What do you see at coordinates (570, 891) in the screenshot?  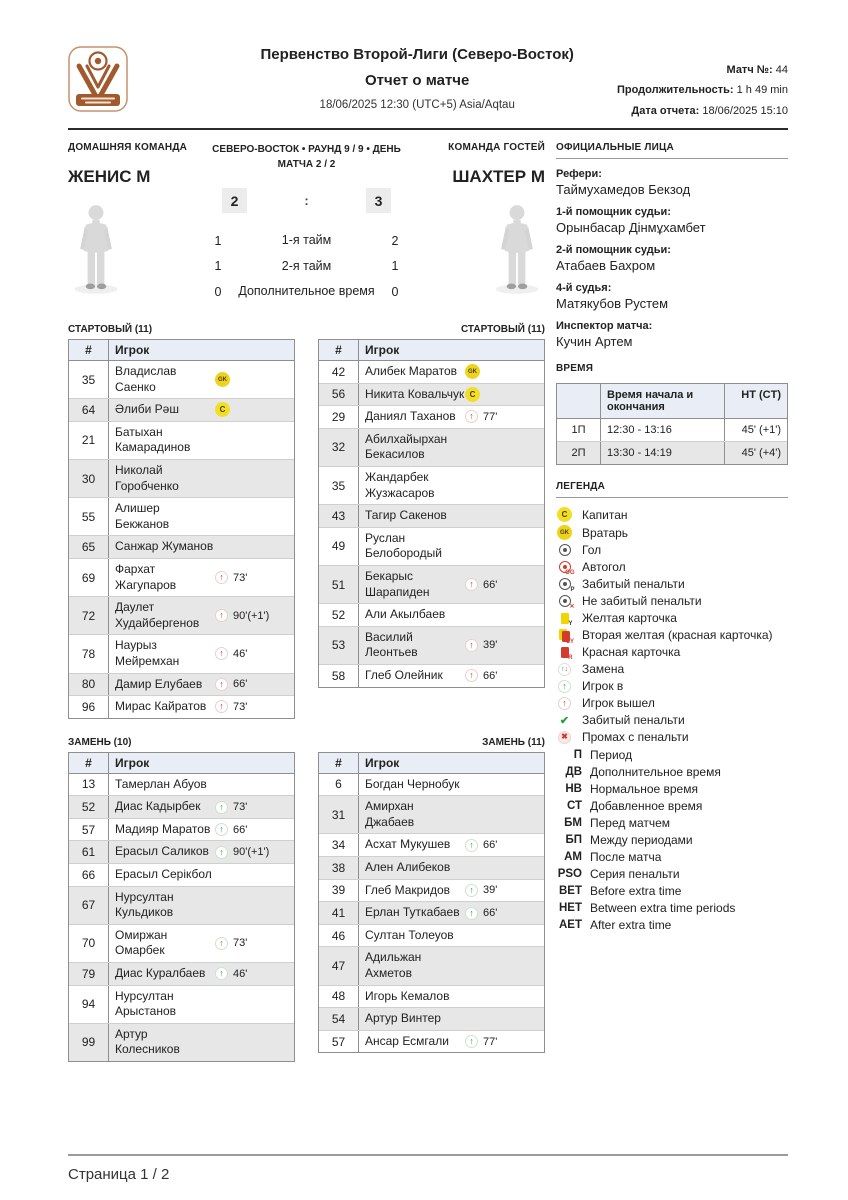 I see `legend-abbr: BET` at bounding box center [570, 891].